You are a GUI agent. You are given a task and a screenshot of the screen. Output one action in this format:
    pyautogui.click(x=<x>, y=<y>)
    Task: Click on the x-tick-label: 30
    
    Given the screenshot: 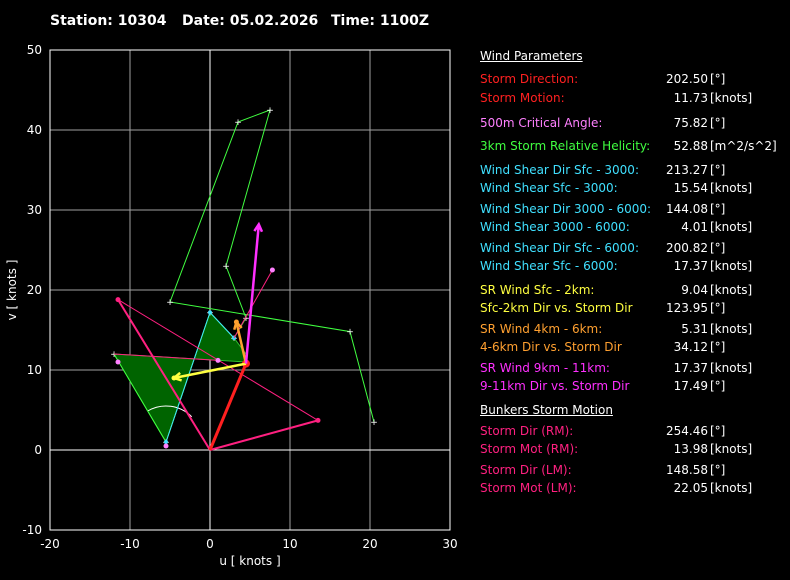 What is the action you would take?
    pyautogui.click(x=449, y=544)
    